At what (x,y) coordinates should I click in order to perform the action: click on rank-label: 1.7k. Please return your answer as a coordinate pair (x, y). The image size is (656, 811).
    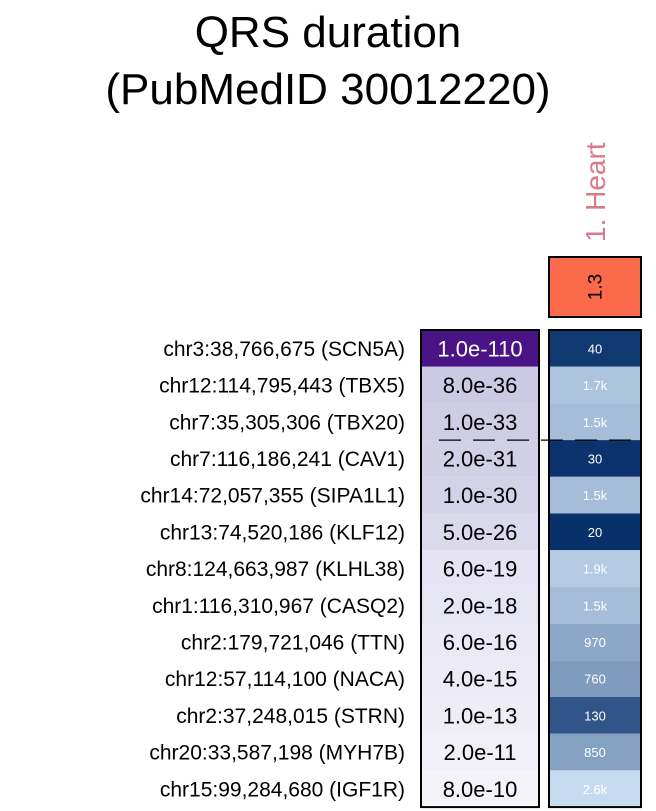
    Looking at the image, I should click on (595, 385).